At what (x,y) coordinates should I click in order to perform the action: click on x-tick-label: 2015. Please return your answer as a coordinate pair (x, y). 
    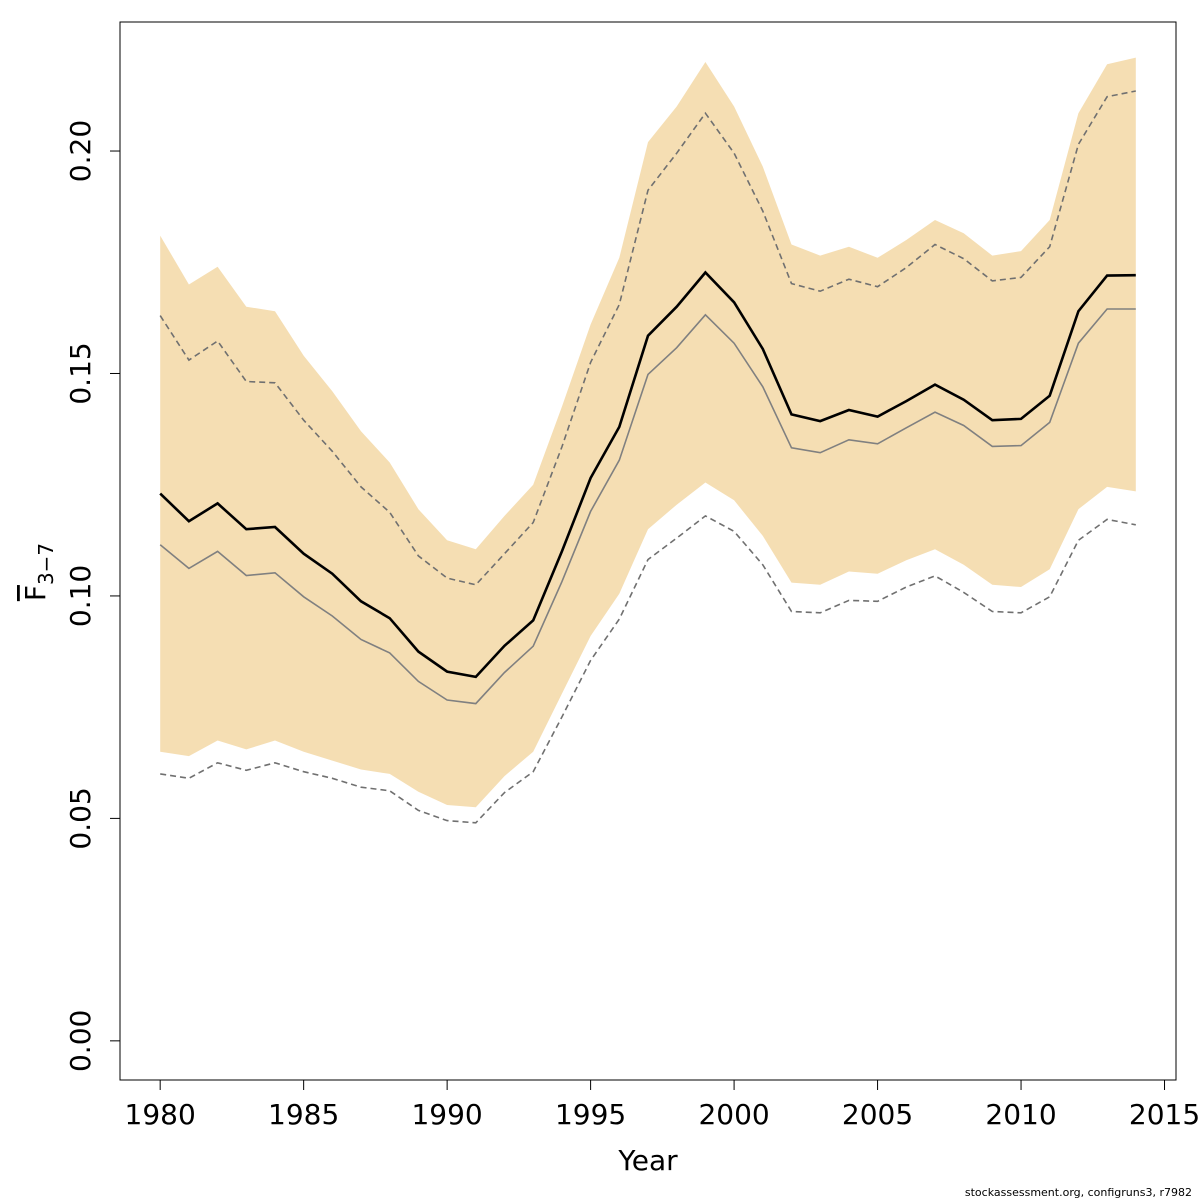
    Looking at the image, I should click on (1164, 1114).